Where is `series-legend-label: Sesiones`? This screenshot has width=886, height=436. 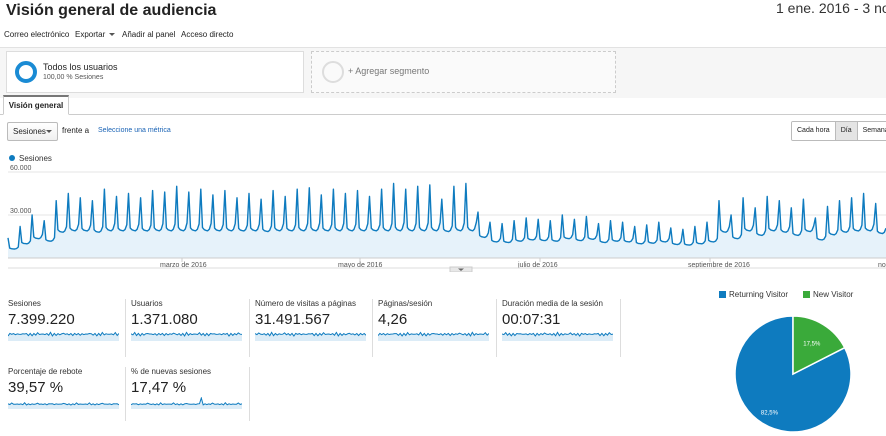 series-legend-label: Sesiones is located at coordinates (35, 158).